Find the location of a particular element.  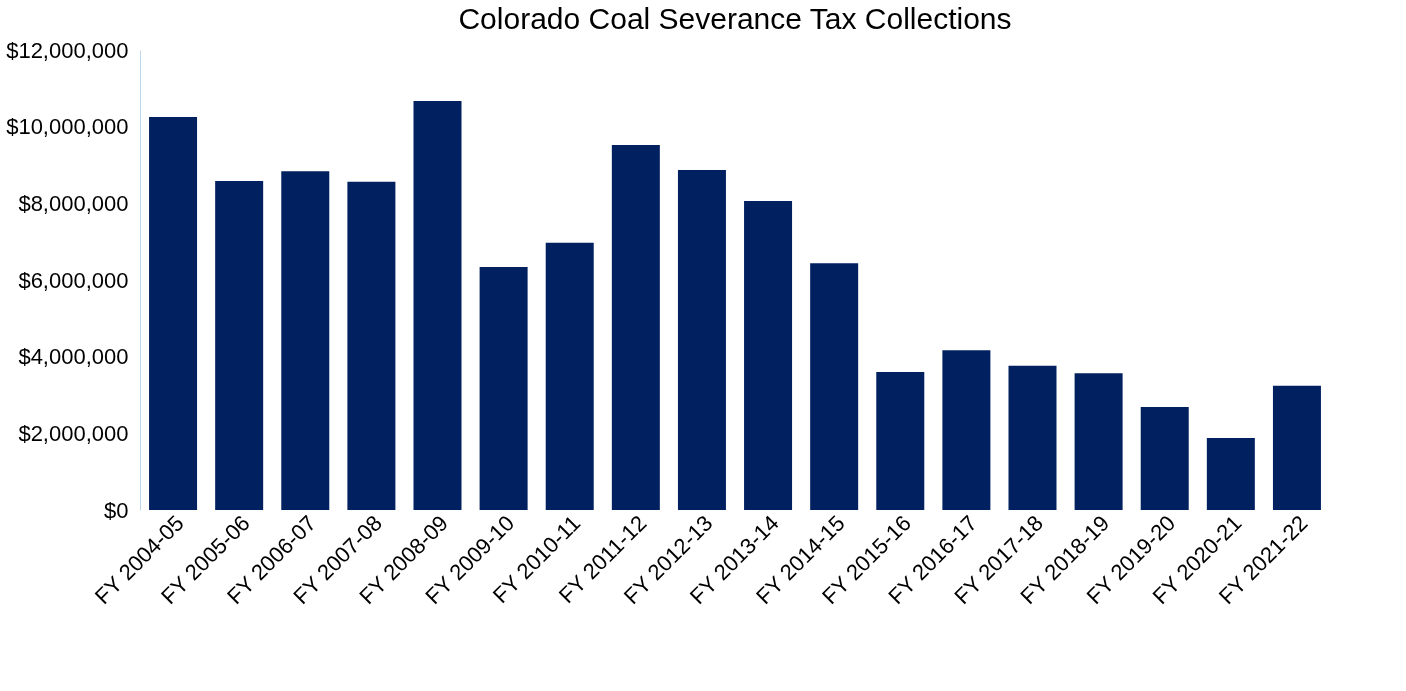

chart-title: Colorado Coal Severance Tax Collections is located at coordinates (735, 18).